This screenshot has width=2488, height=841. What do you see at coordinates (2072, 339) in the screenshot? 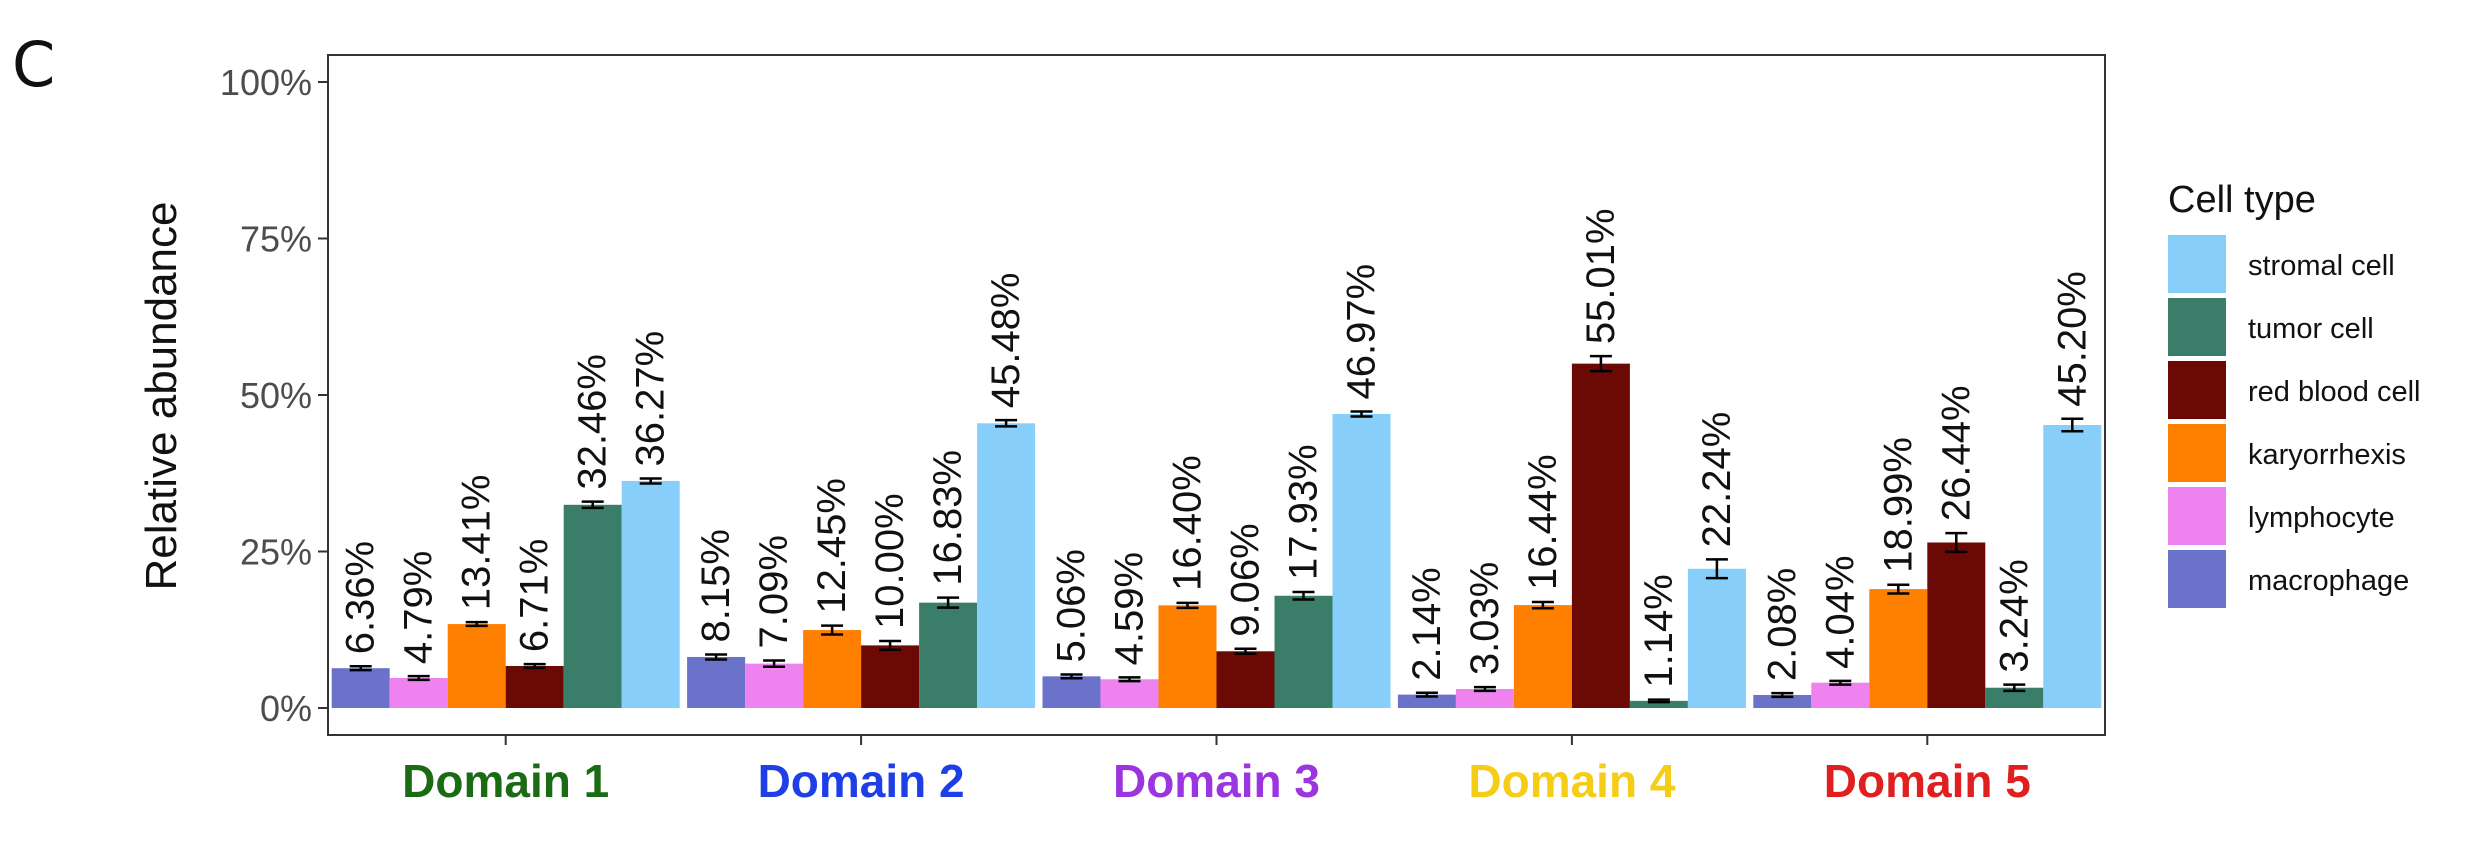
I see `data-label: 45.20%` at bounding box center [2072, 339].